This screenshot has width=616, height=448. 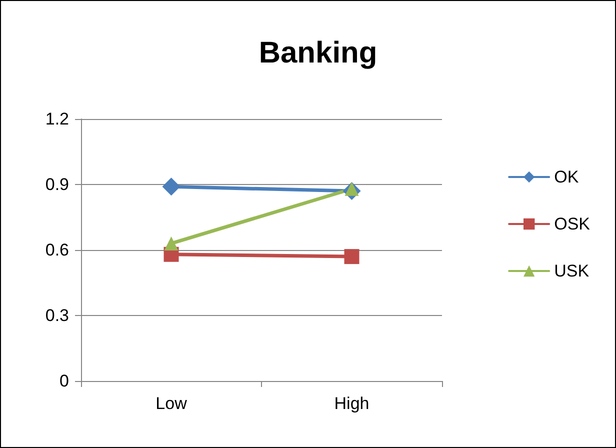 What do you see at coordinates (572, 271) in the screenshot?
I see `legend-label: USK` at bounding box center [572, 271].